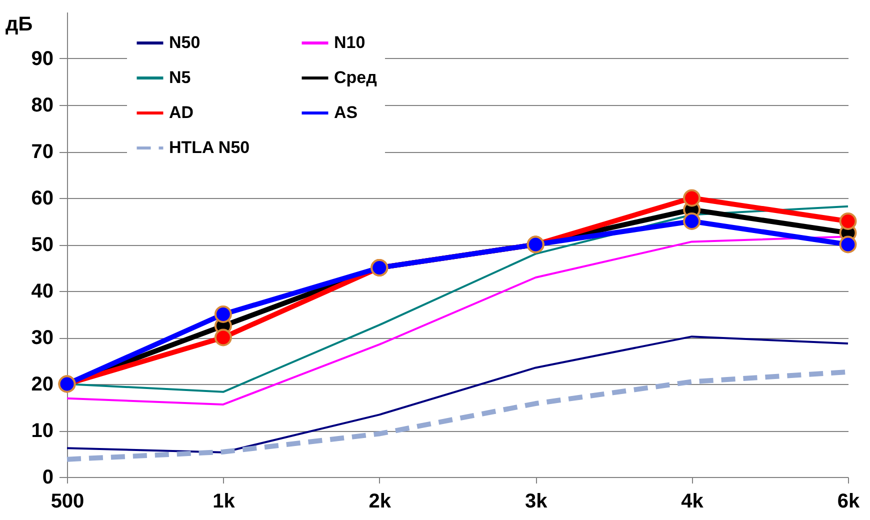  Describe the element at coordinates (42, 291) in the screenshot. I see `y-tick-label: 40` at that location.